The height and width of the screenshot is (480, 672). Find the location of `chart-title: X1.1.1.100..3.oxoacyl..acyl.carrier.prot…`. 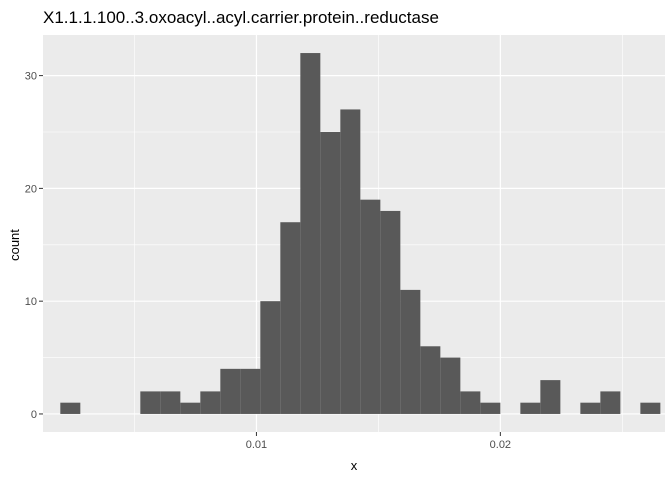

chart-title: X1.1.1.100..3.oxoacyl..acyl.carrier.prot… is located at coordinates (241, 17).